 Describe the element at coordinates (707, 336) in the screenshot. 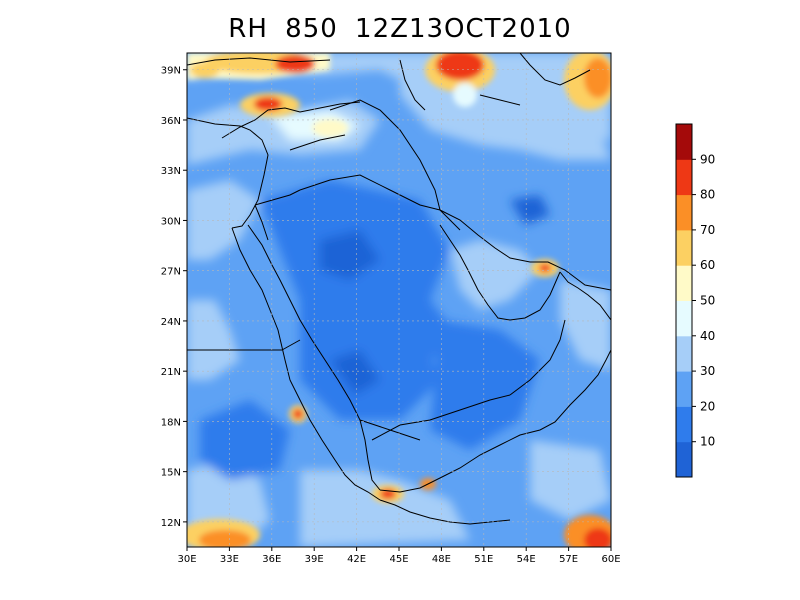

I see `colorbar-tick-label: 40` at that location.